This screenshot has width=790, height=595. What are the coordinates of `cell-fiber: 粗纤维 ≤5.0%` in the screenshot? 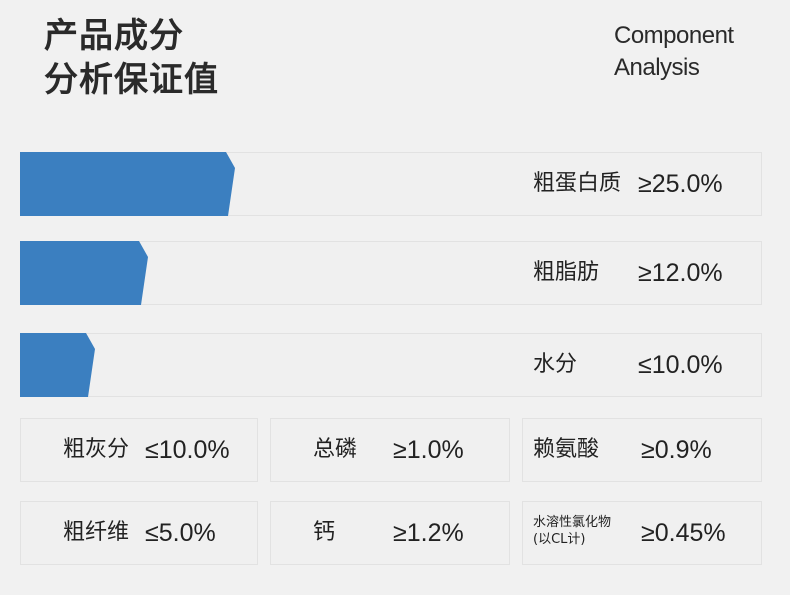 It's located at (139, 533).